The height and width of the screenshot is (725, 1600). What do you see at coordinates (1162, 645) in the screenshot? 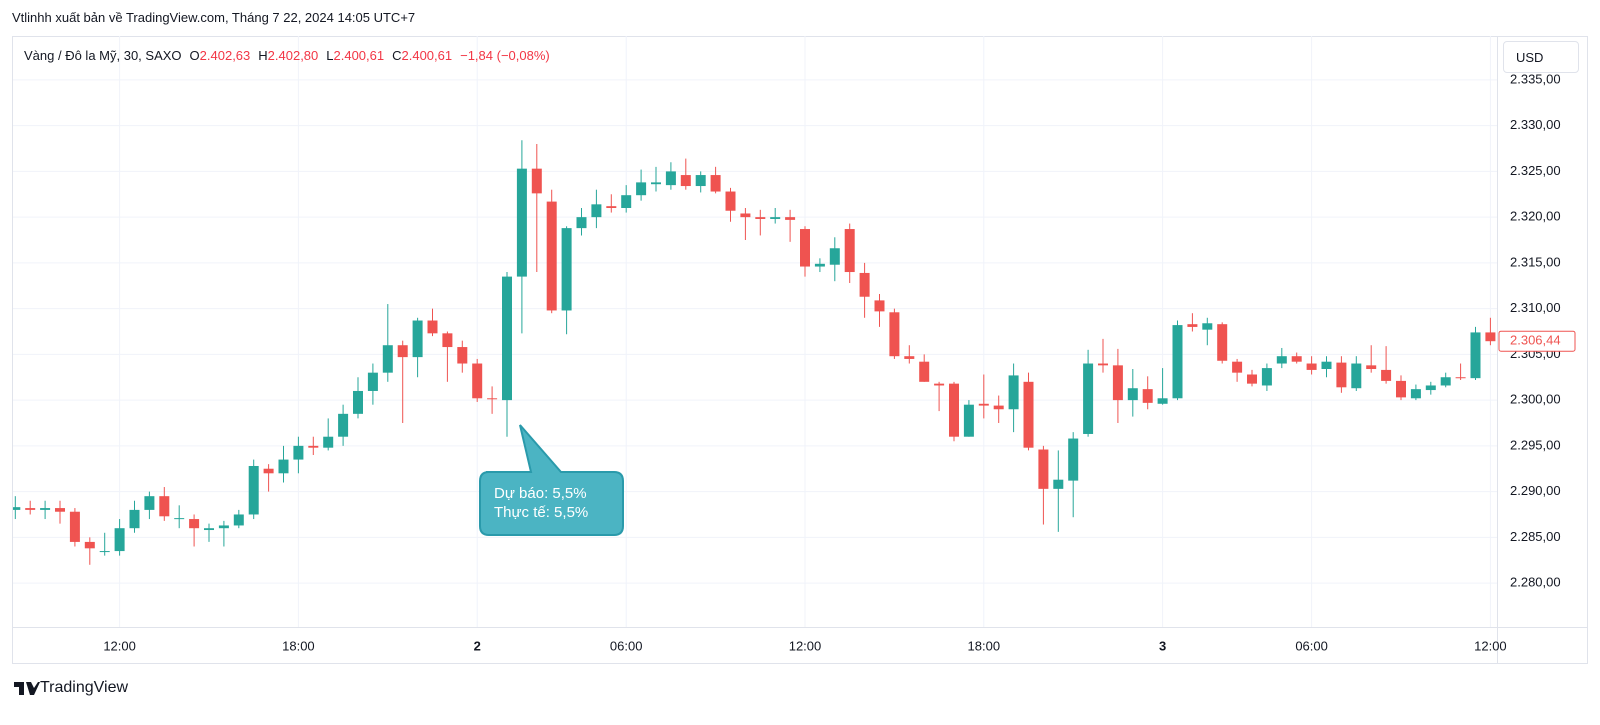
I see `x-tick-label: 3` at bounding box center [1162, 645].